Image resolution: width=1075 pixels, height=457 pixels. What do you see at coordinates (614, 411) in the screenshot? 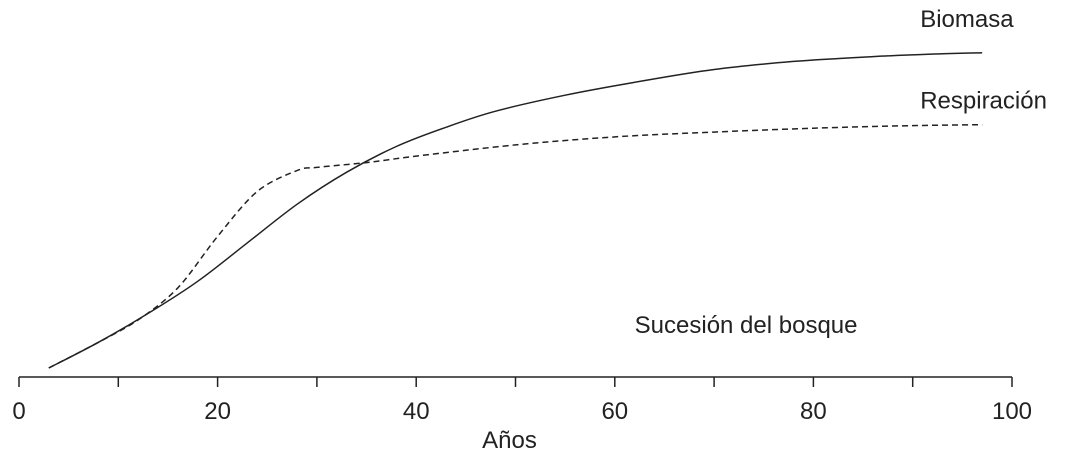
I see `x-tick-label: 60` at bounding box center [614, 411].